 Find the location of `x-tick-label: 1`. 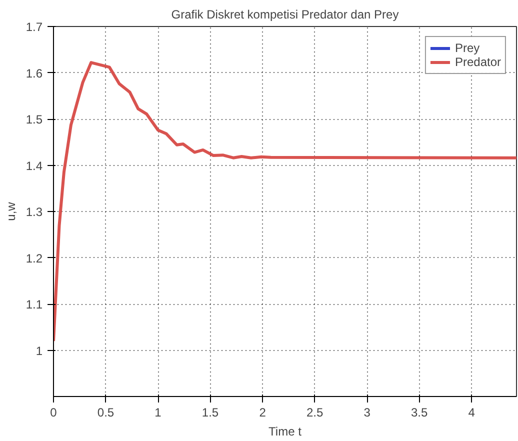

x-tick-label: 1 is located at coordinates (158, 413).